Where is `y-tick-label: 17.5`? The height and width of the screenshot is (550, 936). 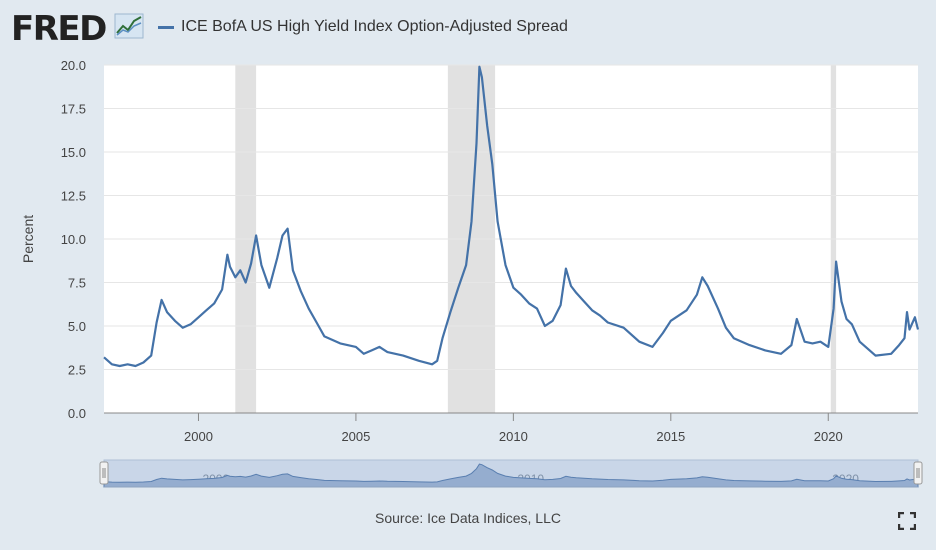 y-tick-label: 17.5 is located at coordinates (73, 109).